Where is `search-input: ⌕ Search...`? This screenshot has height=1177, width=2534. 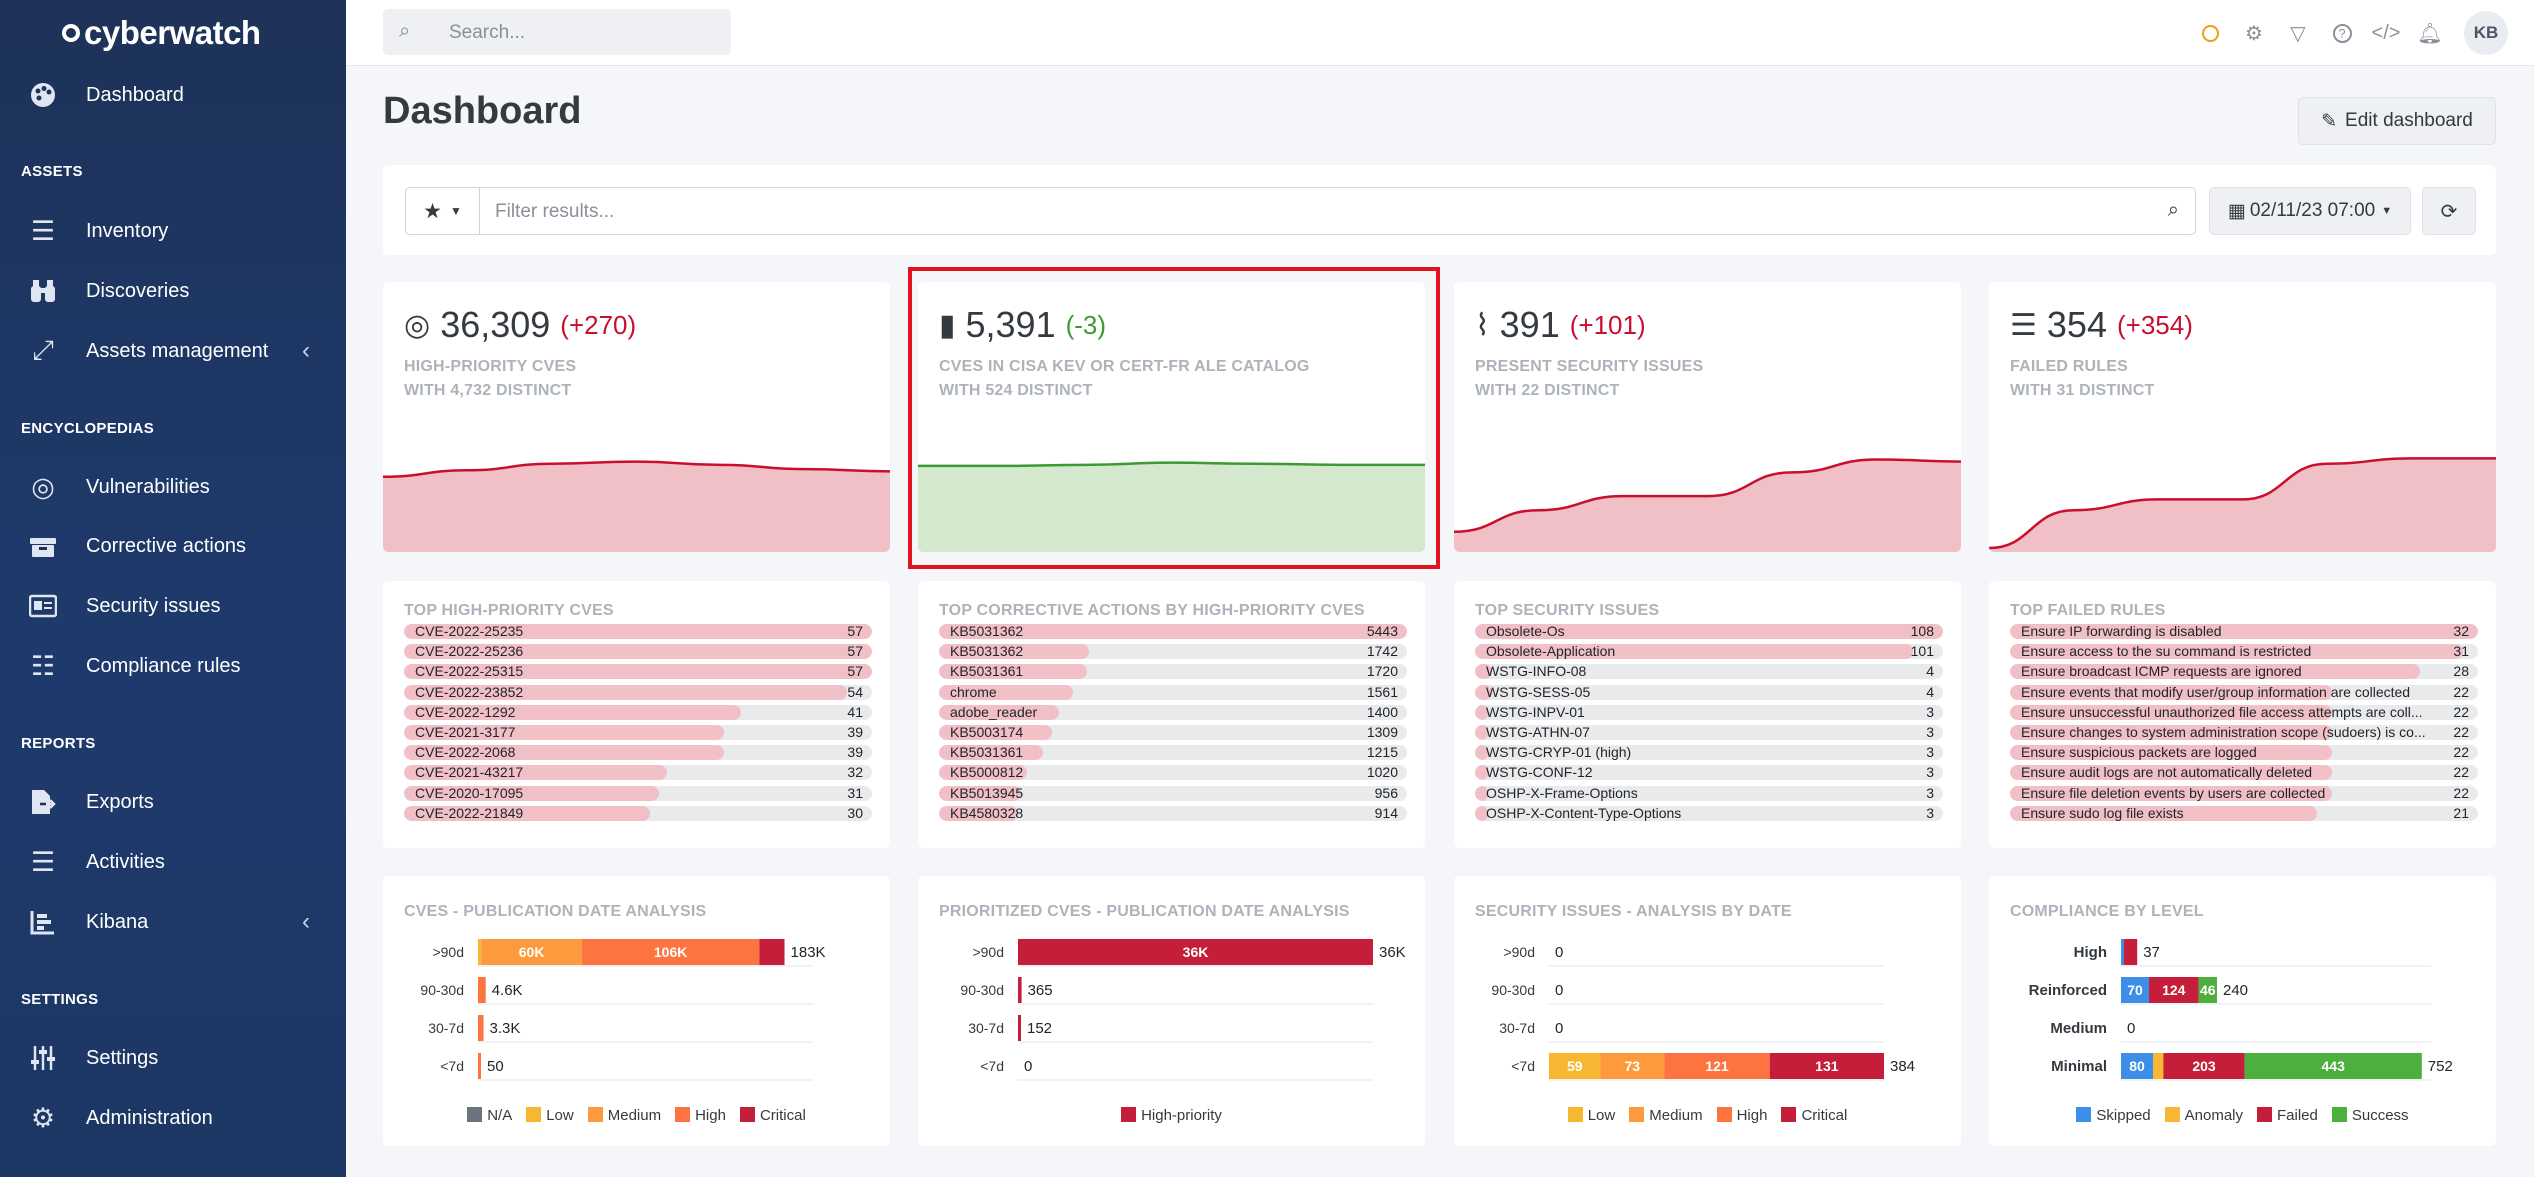 search-input: ⌕ Search... is located at coordinates (557, 32).